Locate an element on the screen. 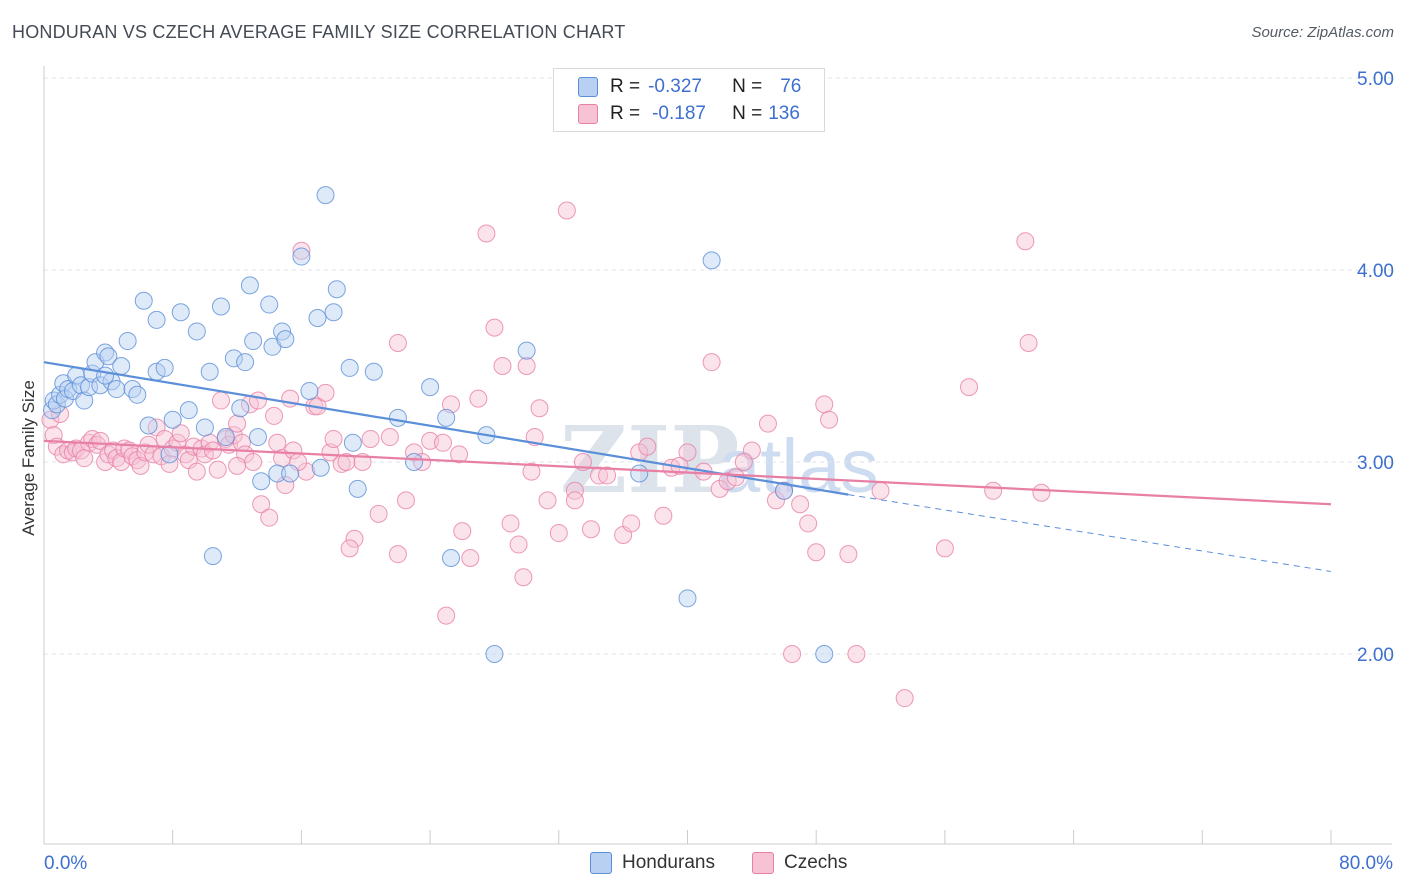 The width and height of the screenshot is (1406, 892). bottom-legend-czechs: Czechs is located at coordinates (799, 863).